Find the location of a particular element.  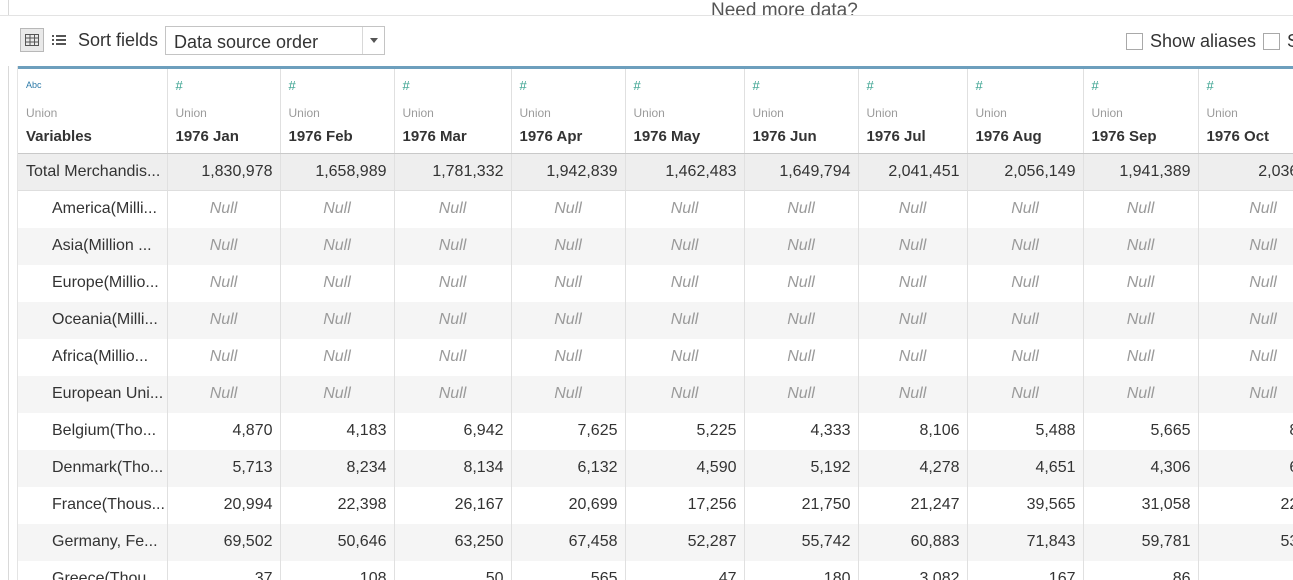

value-cell: 1,830,978 is located at coordinates (224, 172).